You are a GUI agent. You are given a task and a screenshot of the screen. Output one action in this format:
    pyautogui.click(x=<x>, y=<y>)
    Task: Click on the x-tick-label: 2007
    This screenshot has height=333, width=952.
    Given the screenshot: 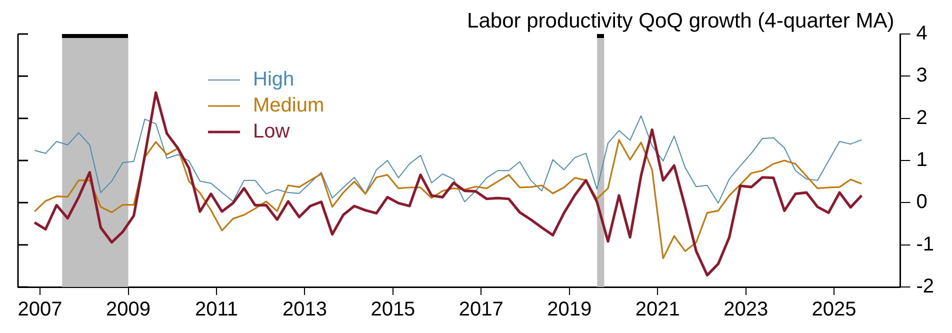 What is the action you would take?
    pyautogui.click(x=40, y=309)
    